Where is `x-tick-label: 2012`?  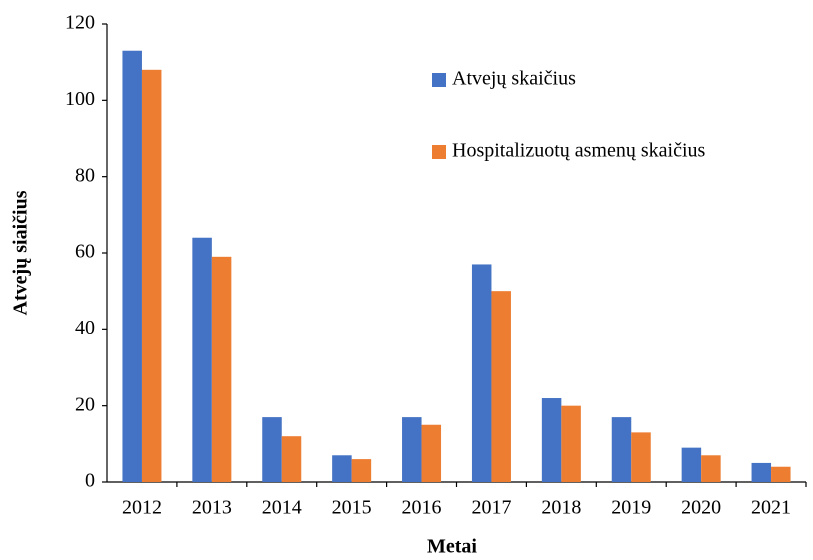
x-tick-label: 2012 is located at coordinates (142, 508).